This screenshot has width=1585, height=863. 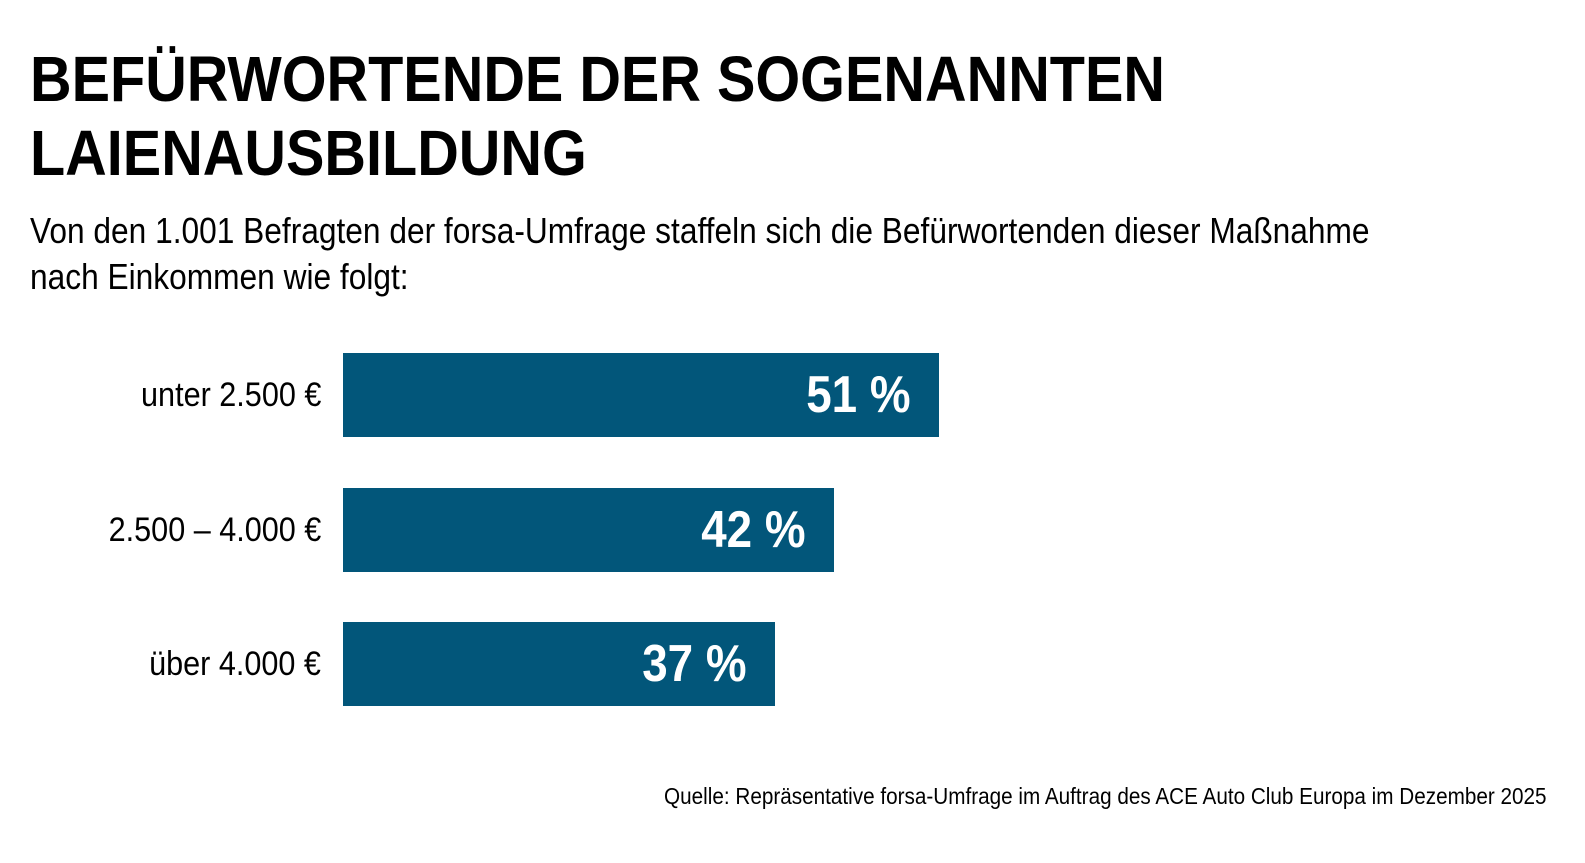 What do you see at coordinates (753, 530) in the screenshot?
I see `bar-value-label: 42 %` at bounding box center [753, 530].